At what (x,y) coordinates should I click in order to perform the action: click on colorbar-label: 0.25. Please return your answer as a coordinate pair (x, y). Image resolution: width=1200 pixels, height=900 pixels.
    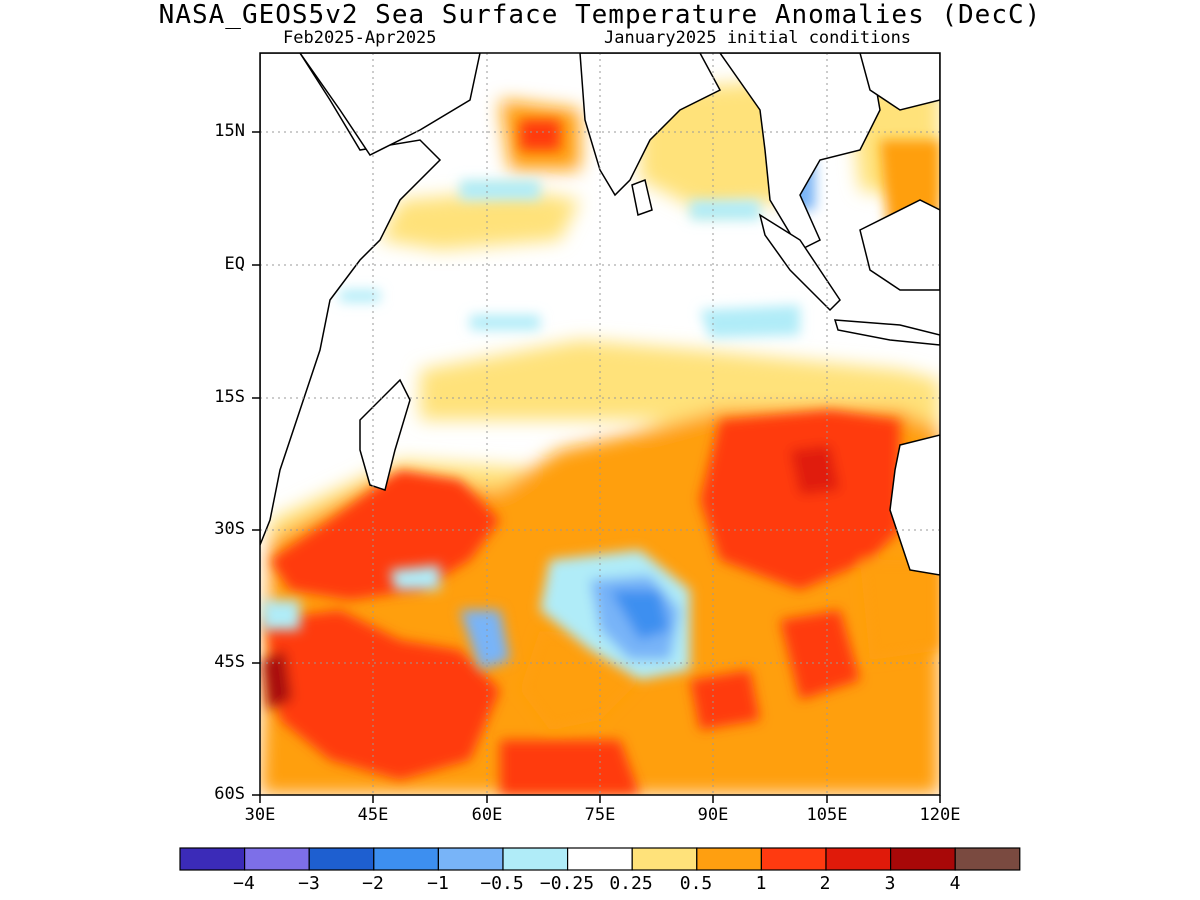
    Looking at the image, I should click on (631, 883).